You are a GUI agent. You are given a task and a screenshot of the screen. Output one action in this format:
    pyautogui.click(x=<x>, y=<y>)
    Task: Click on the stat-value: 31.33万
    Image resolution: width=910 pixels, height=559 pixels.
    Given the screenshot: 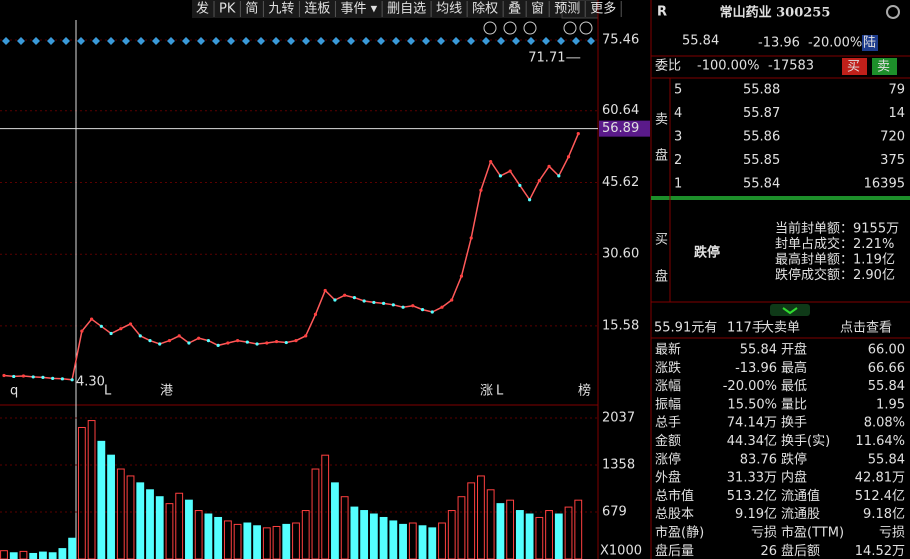 What is the action you would take?
    pyautogui.click(x=752, y=478)
    